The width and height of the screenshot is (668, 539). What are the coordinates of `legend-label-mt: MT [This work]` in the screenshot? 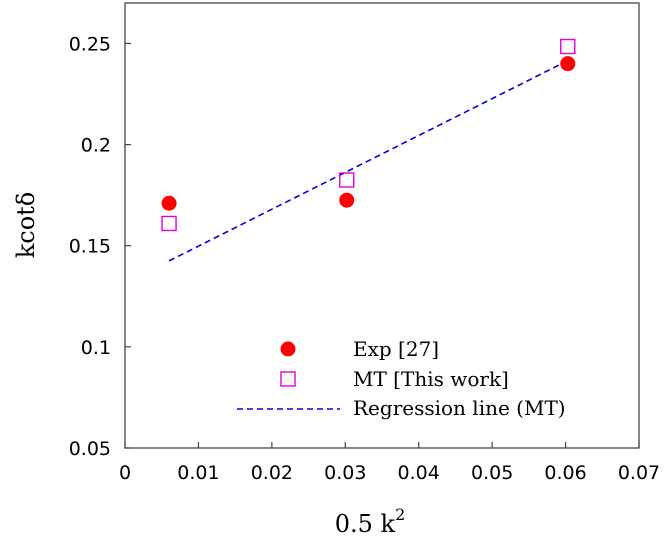 It's located at (431, 379).